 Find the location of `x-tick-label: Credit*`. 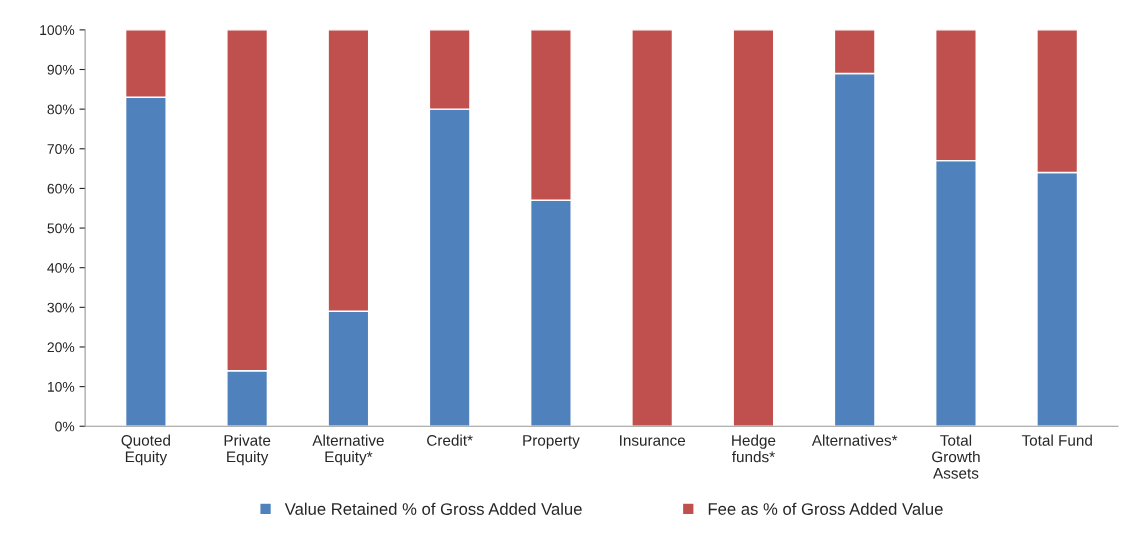

x-tick-label: Credit* is located at coordinates (450, 440).